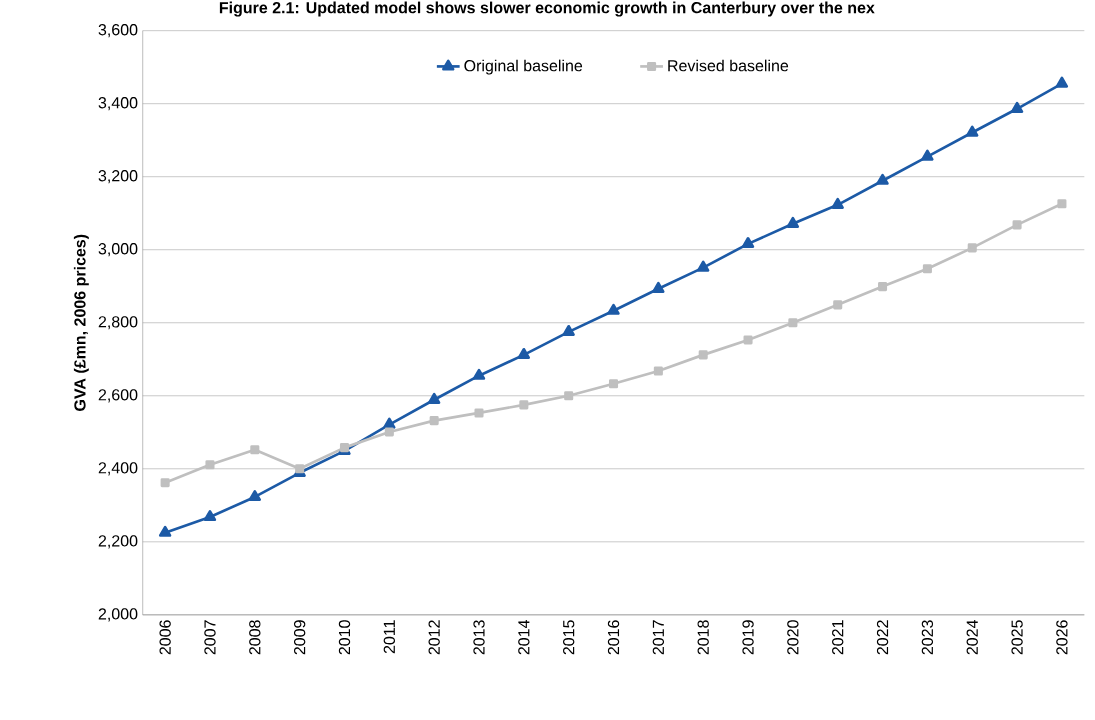  I want to click on y-tick-label: 3,200, so click(118, 177).